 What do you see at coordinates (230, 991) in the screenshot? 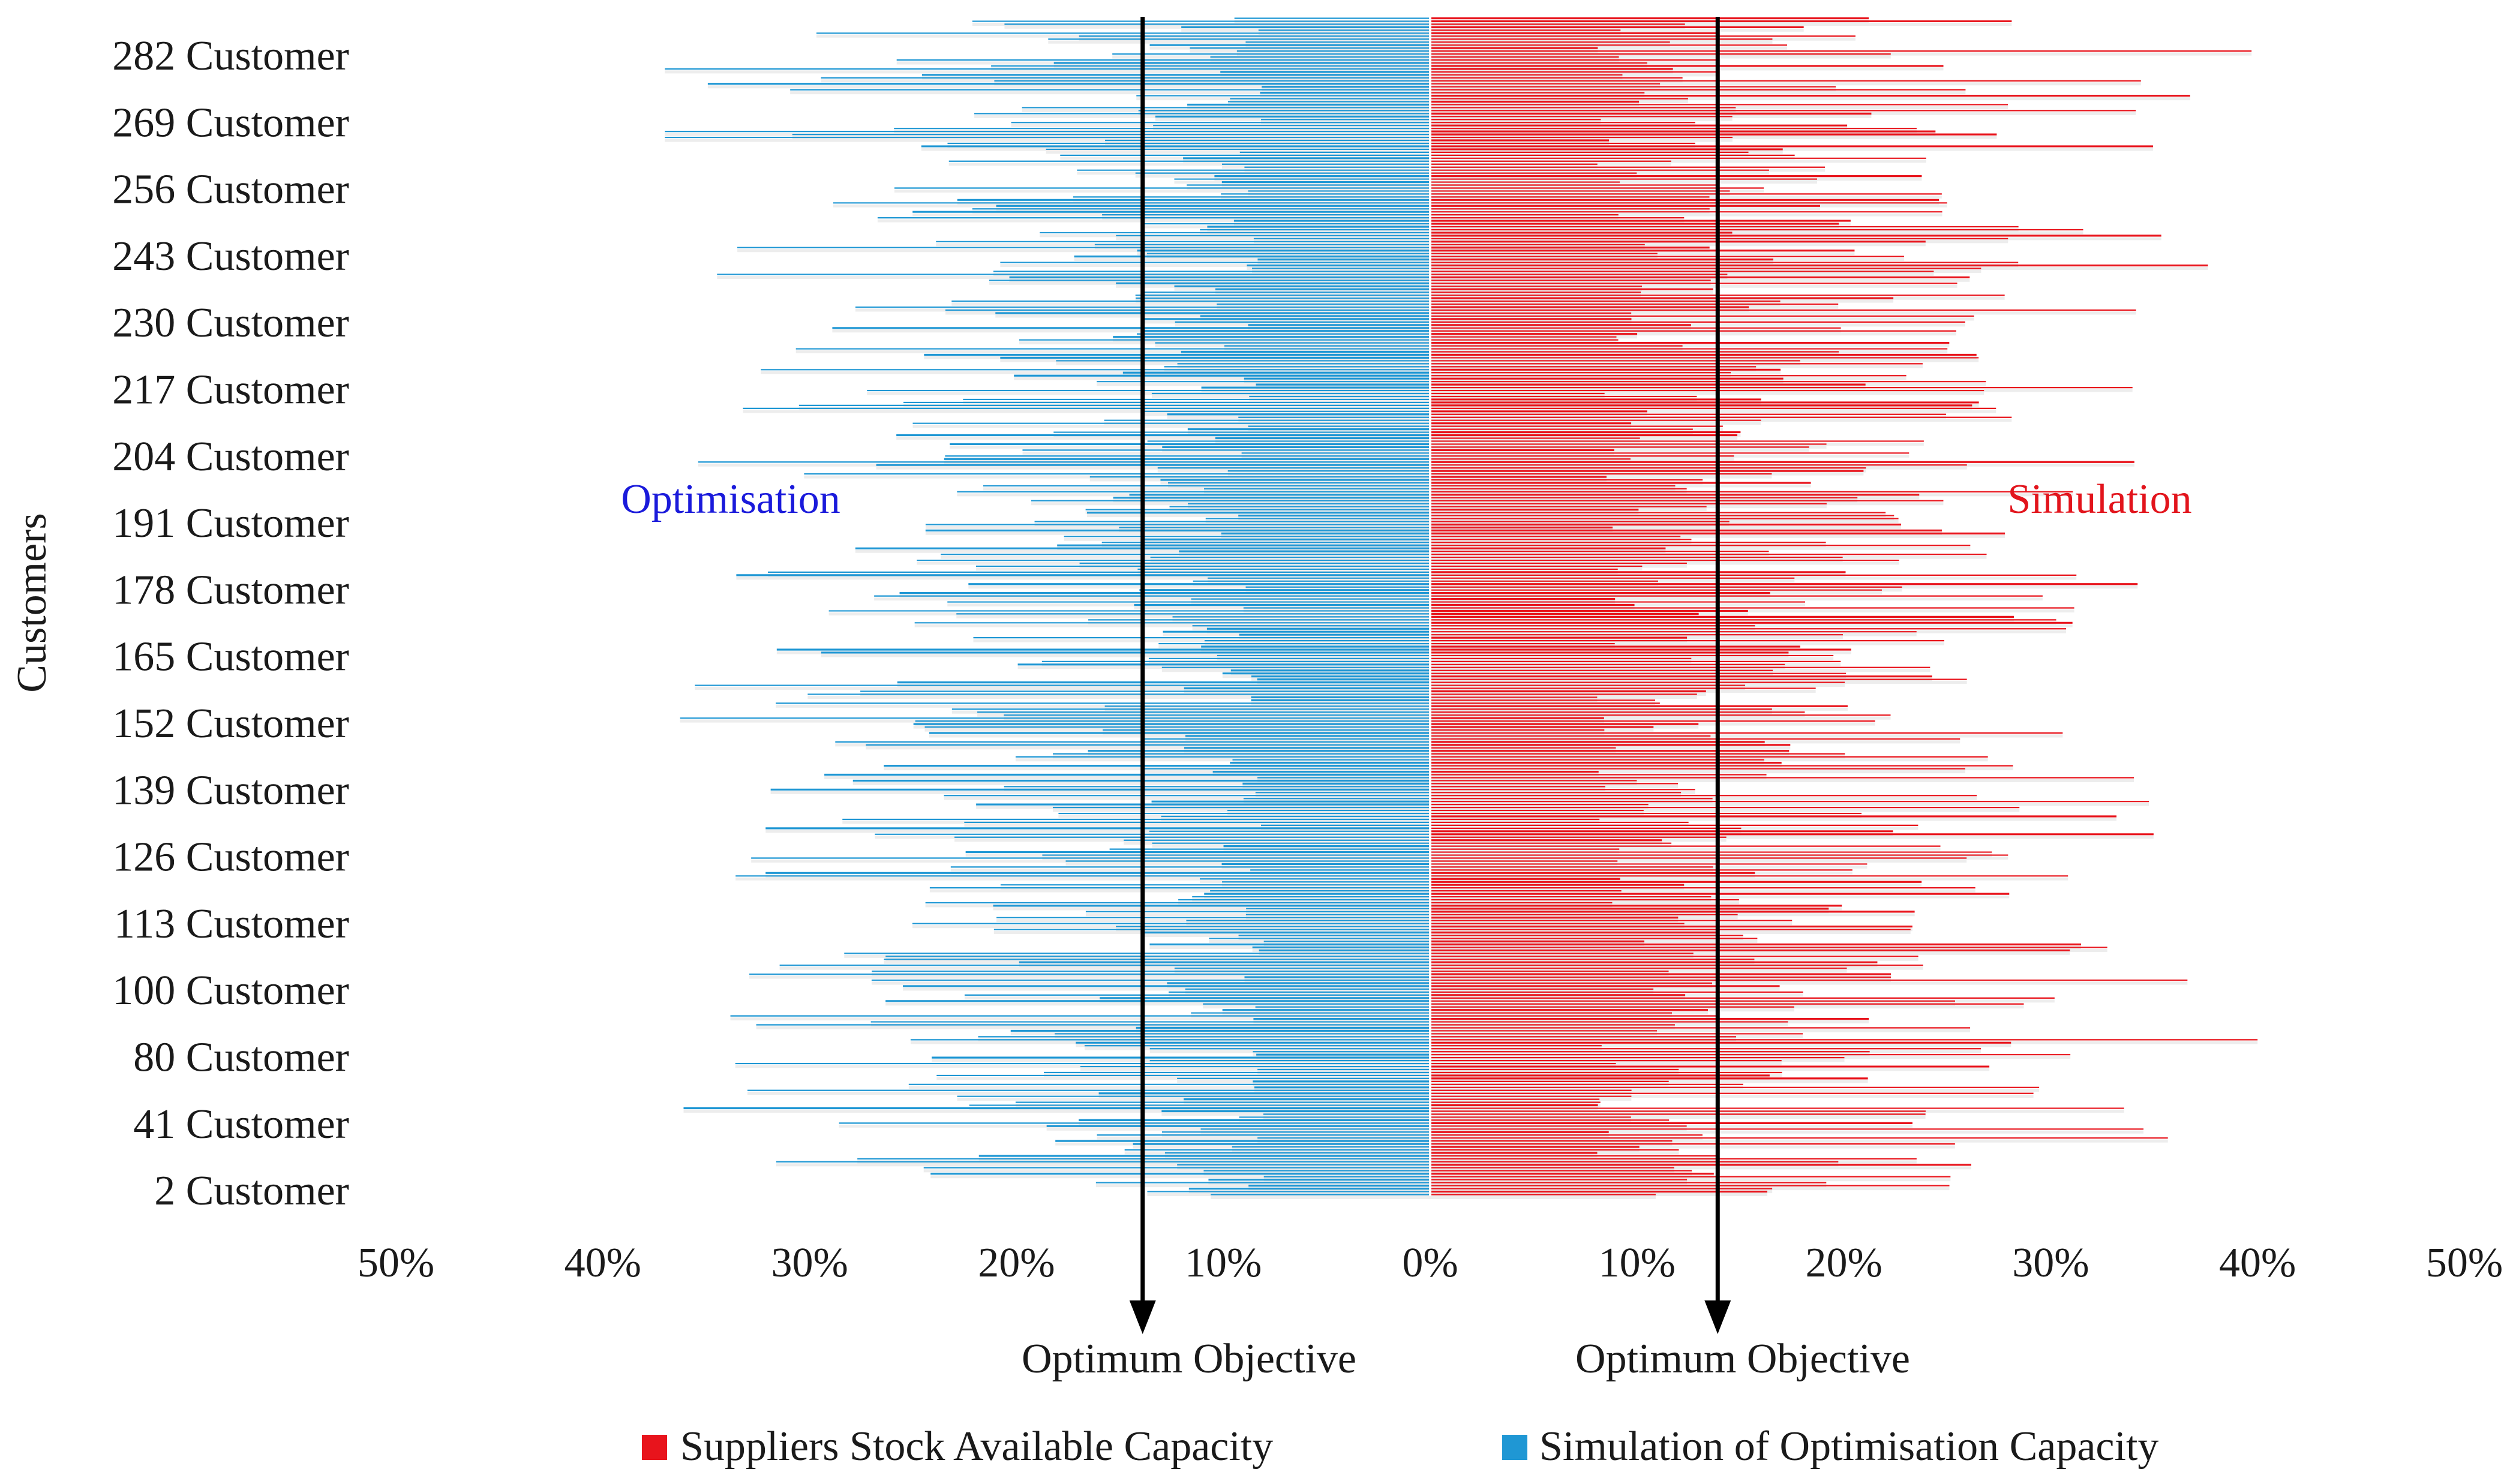
I see `customer-label: 100 Customer` at bounding box center [230, 991].